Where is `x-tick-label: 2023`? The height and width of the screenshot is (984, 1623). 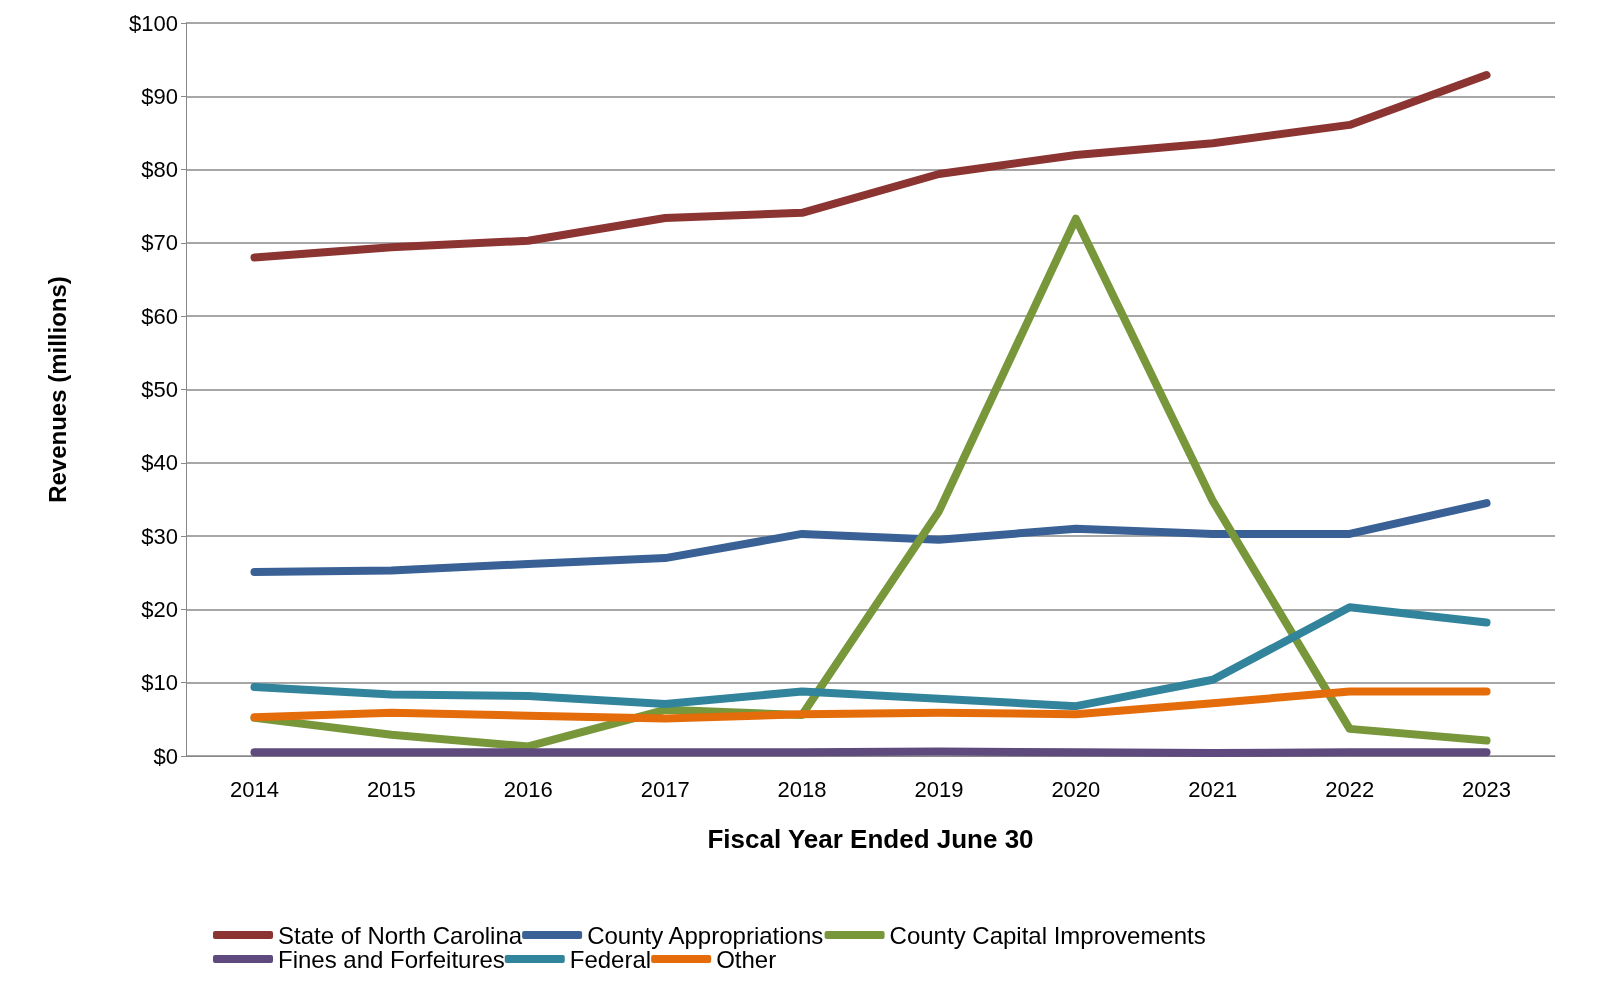
x-tick-label: 2023 is located at coordinates (1487, 789).